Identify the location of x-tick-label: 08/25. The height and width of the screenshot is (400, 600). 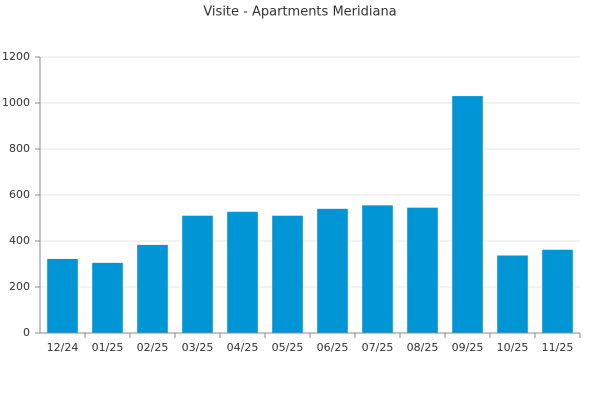
(423, 347).